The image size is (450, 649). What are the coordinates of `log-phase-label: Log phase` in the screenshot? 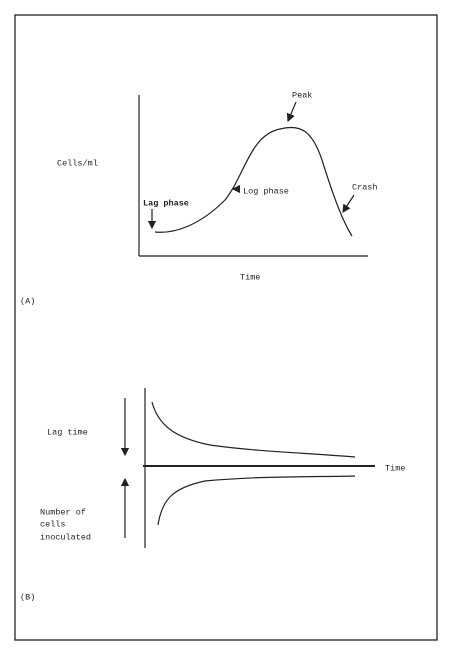 It's located at (266, 191).